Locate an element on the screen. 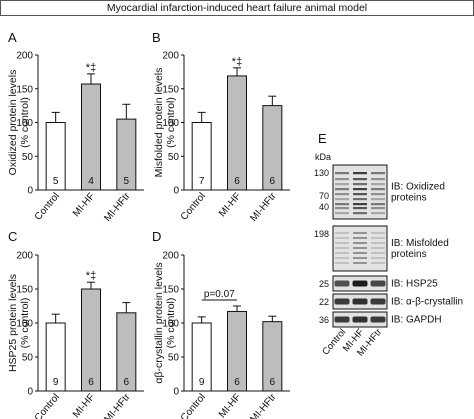  kda-marker: 130 is located at coordinates (321, 173).